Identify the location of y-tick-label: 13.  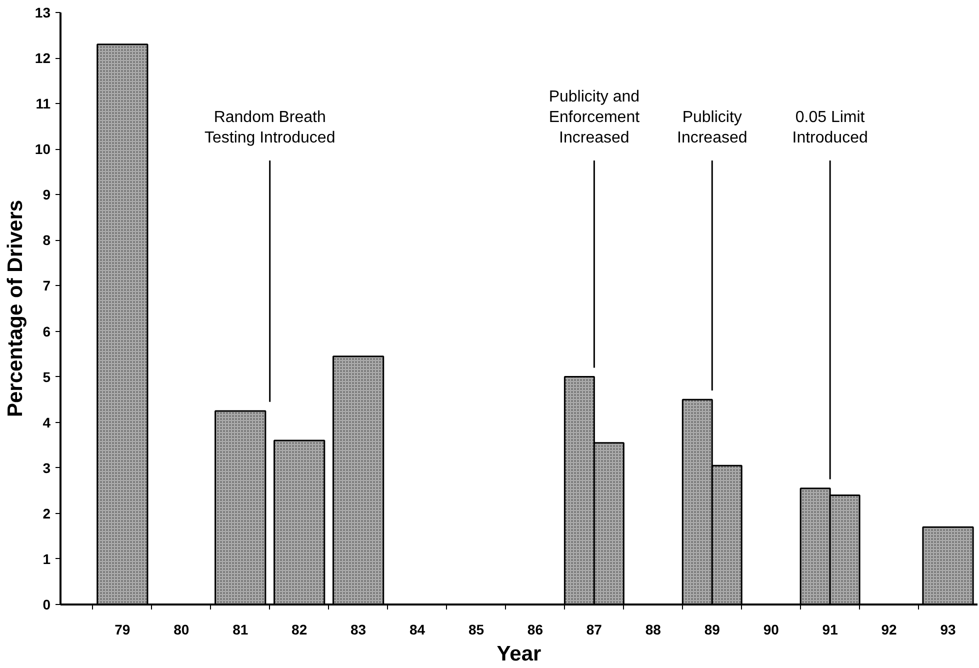
(42, 12).